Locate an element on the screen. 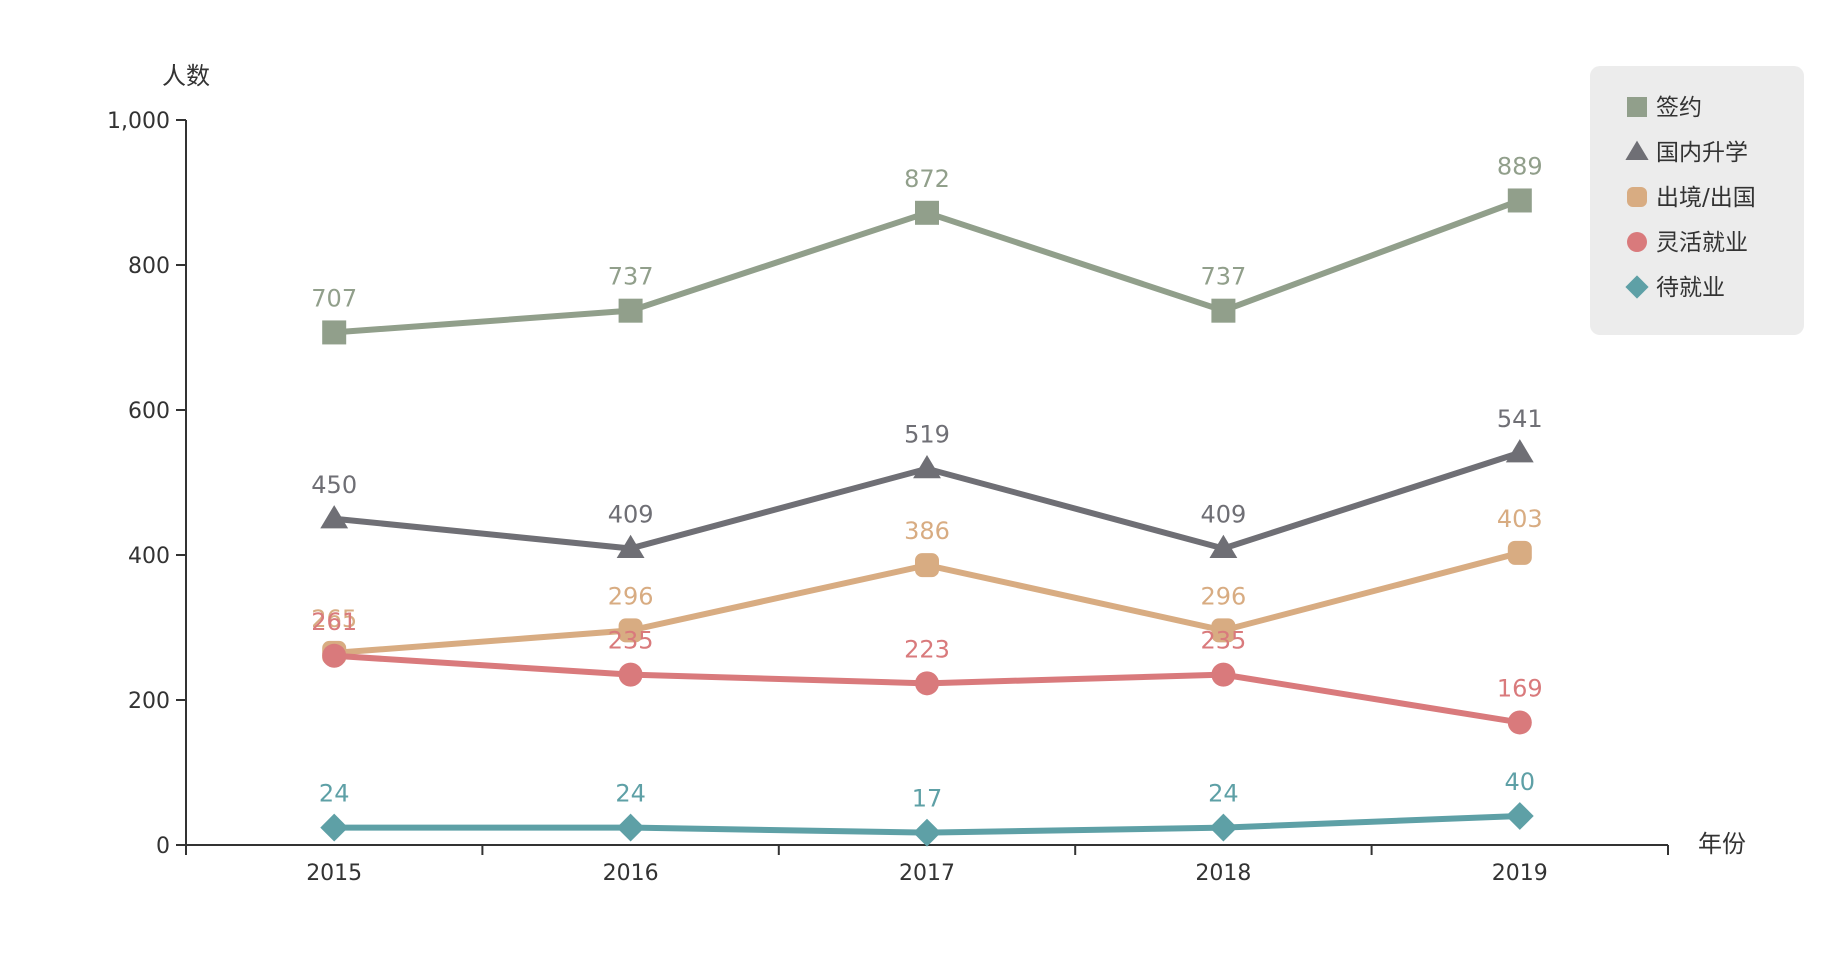 This screenshot has width=1840, height=961. legend-item: 灵活就业 is located at coordinates (1687, 243).